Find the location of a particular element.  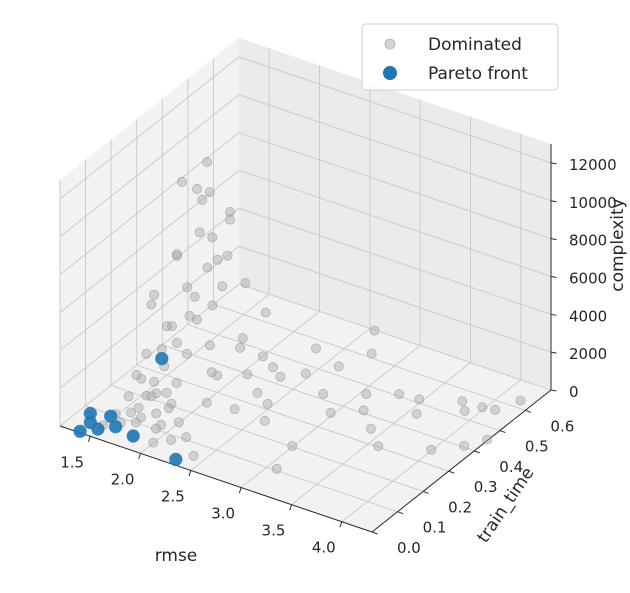

legend: Dominated Pareto front is located at coordinates (460, 57).